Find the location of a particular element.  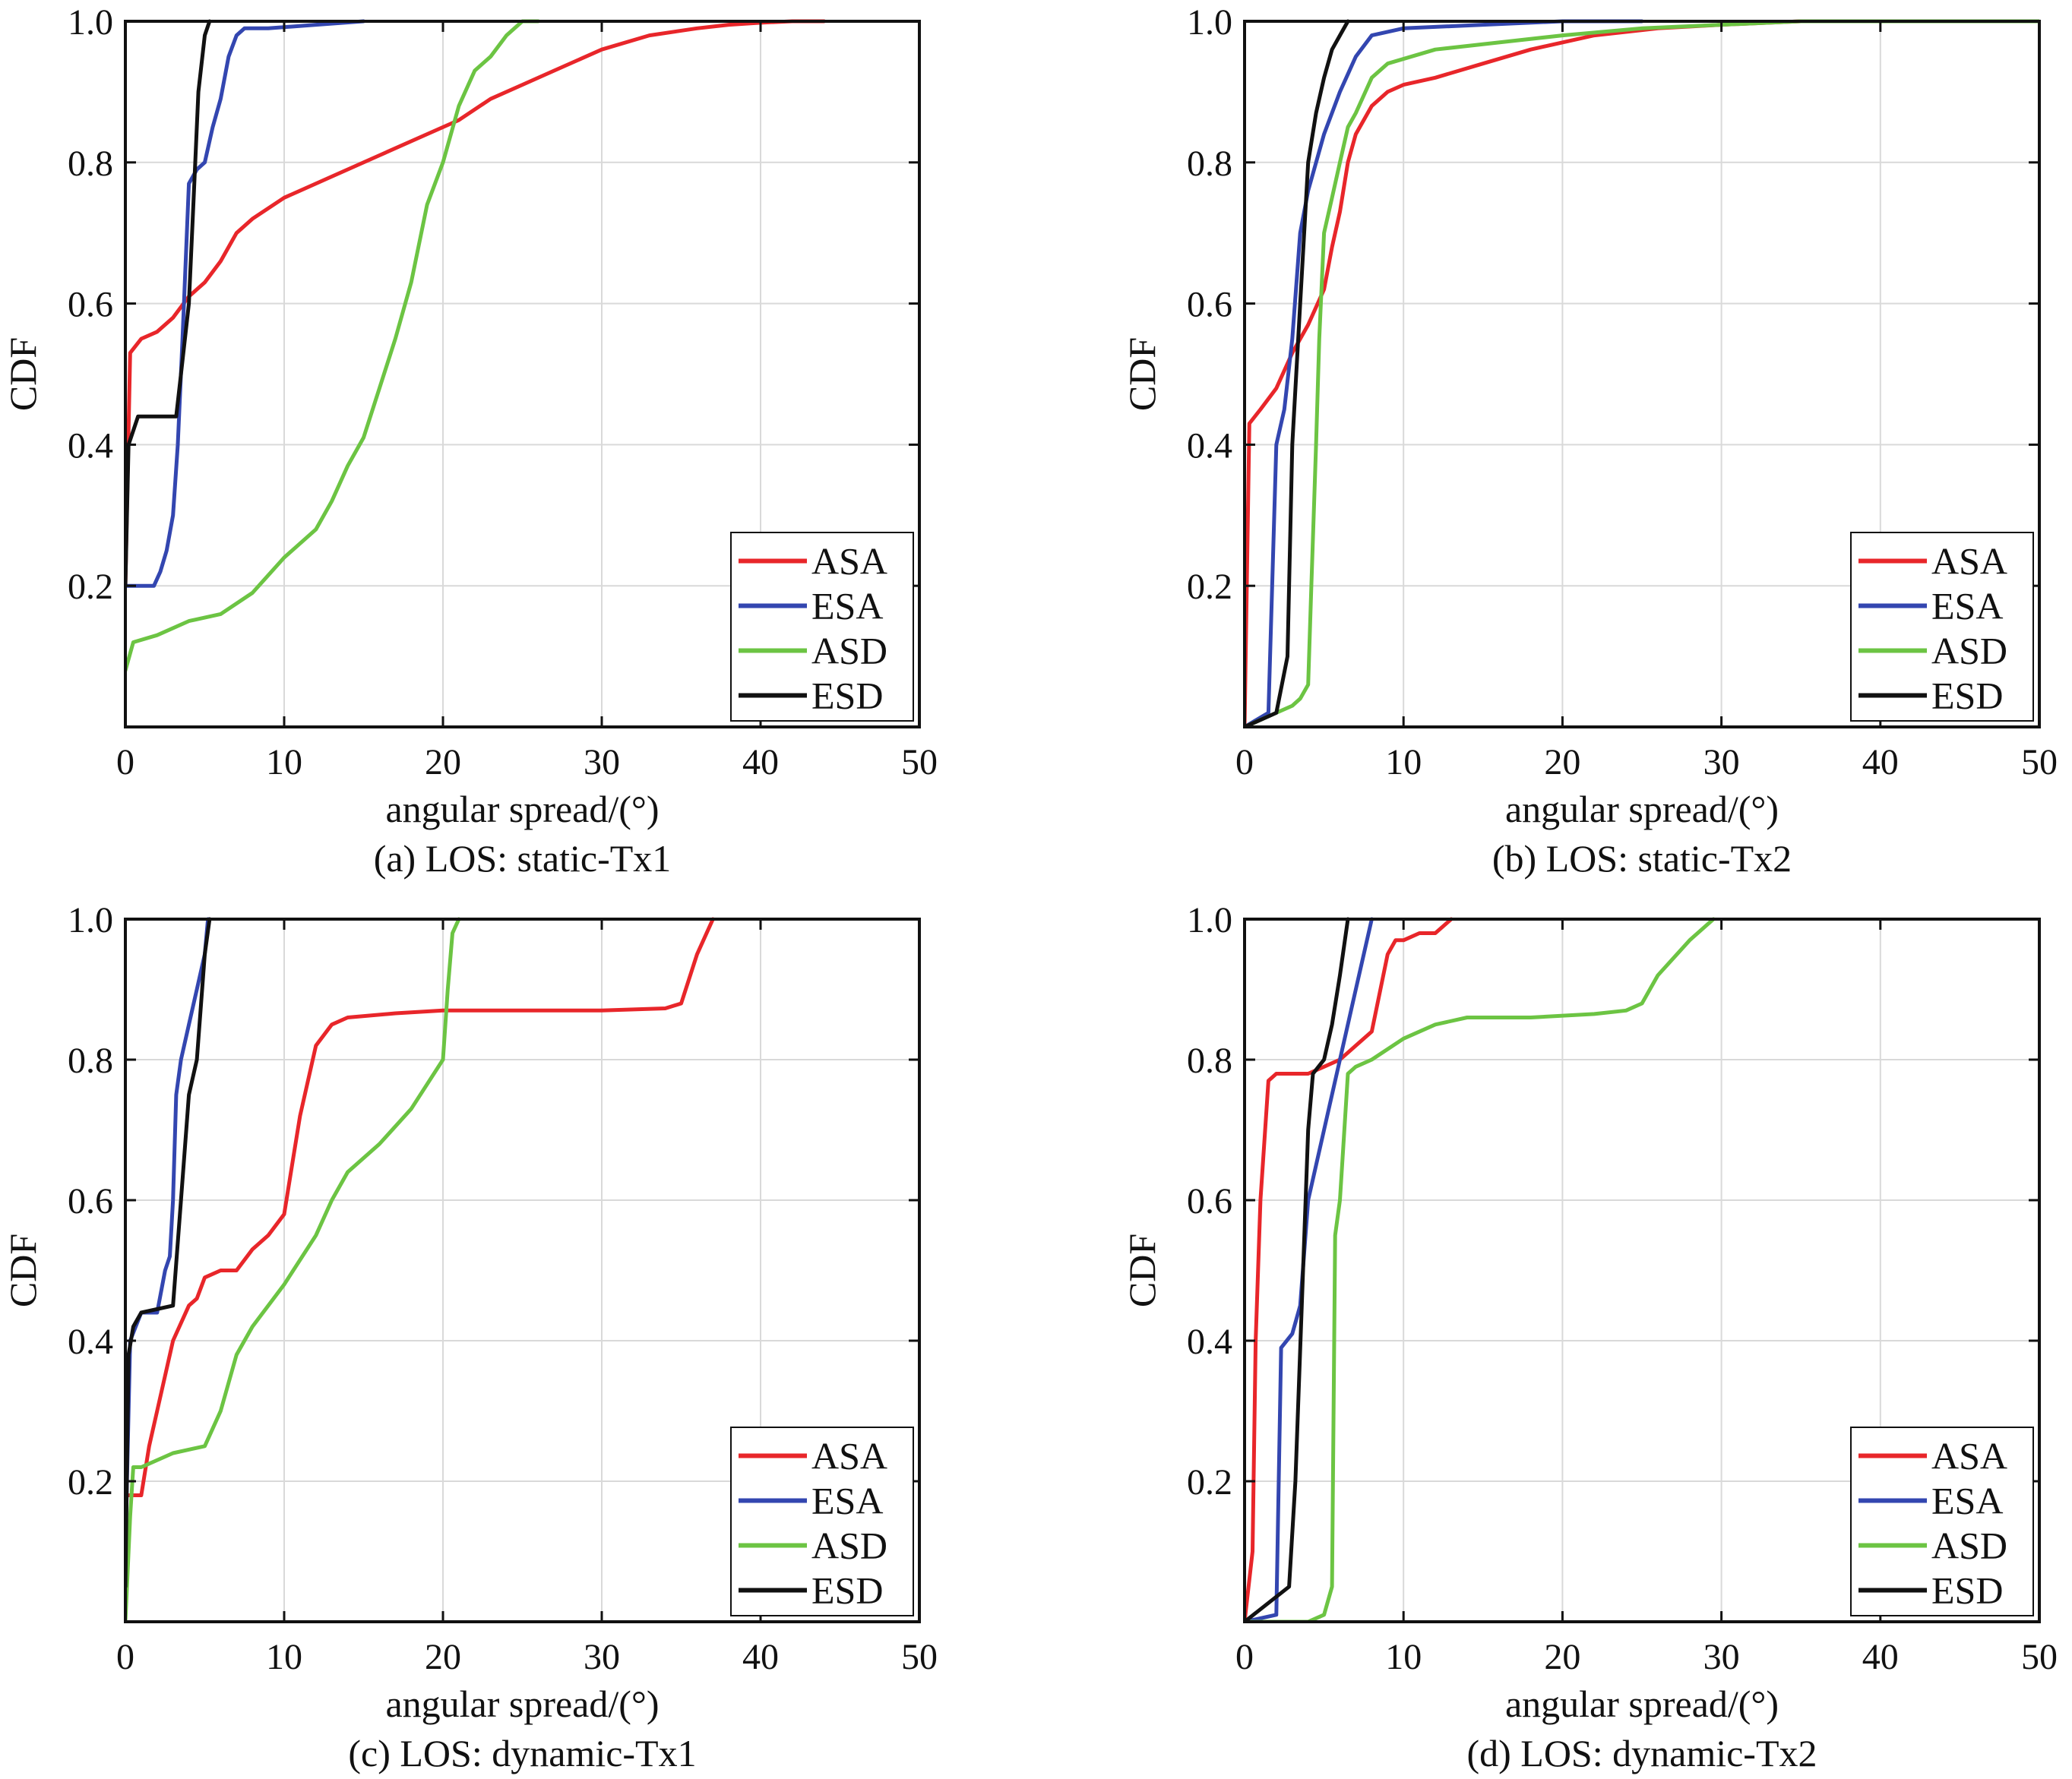

panel-caption: (c) LOS: dynamic-Tx1 is located at coordinates (522, 1753).